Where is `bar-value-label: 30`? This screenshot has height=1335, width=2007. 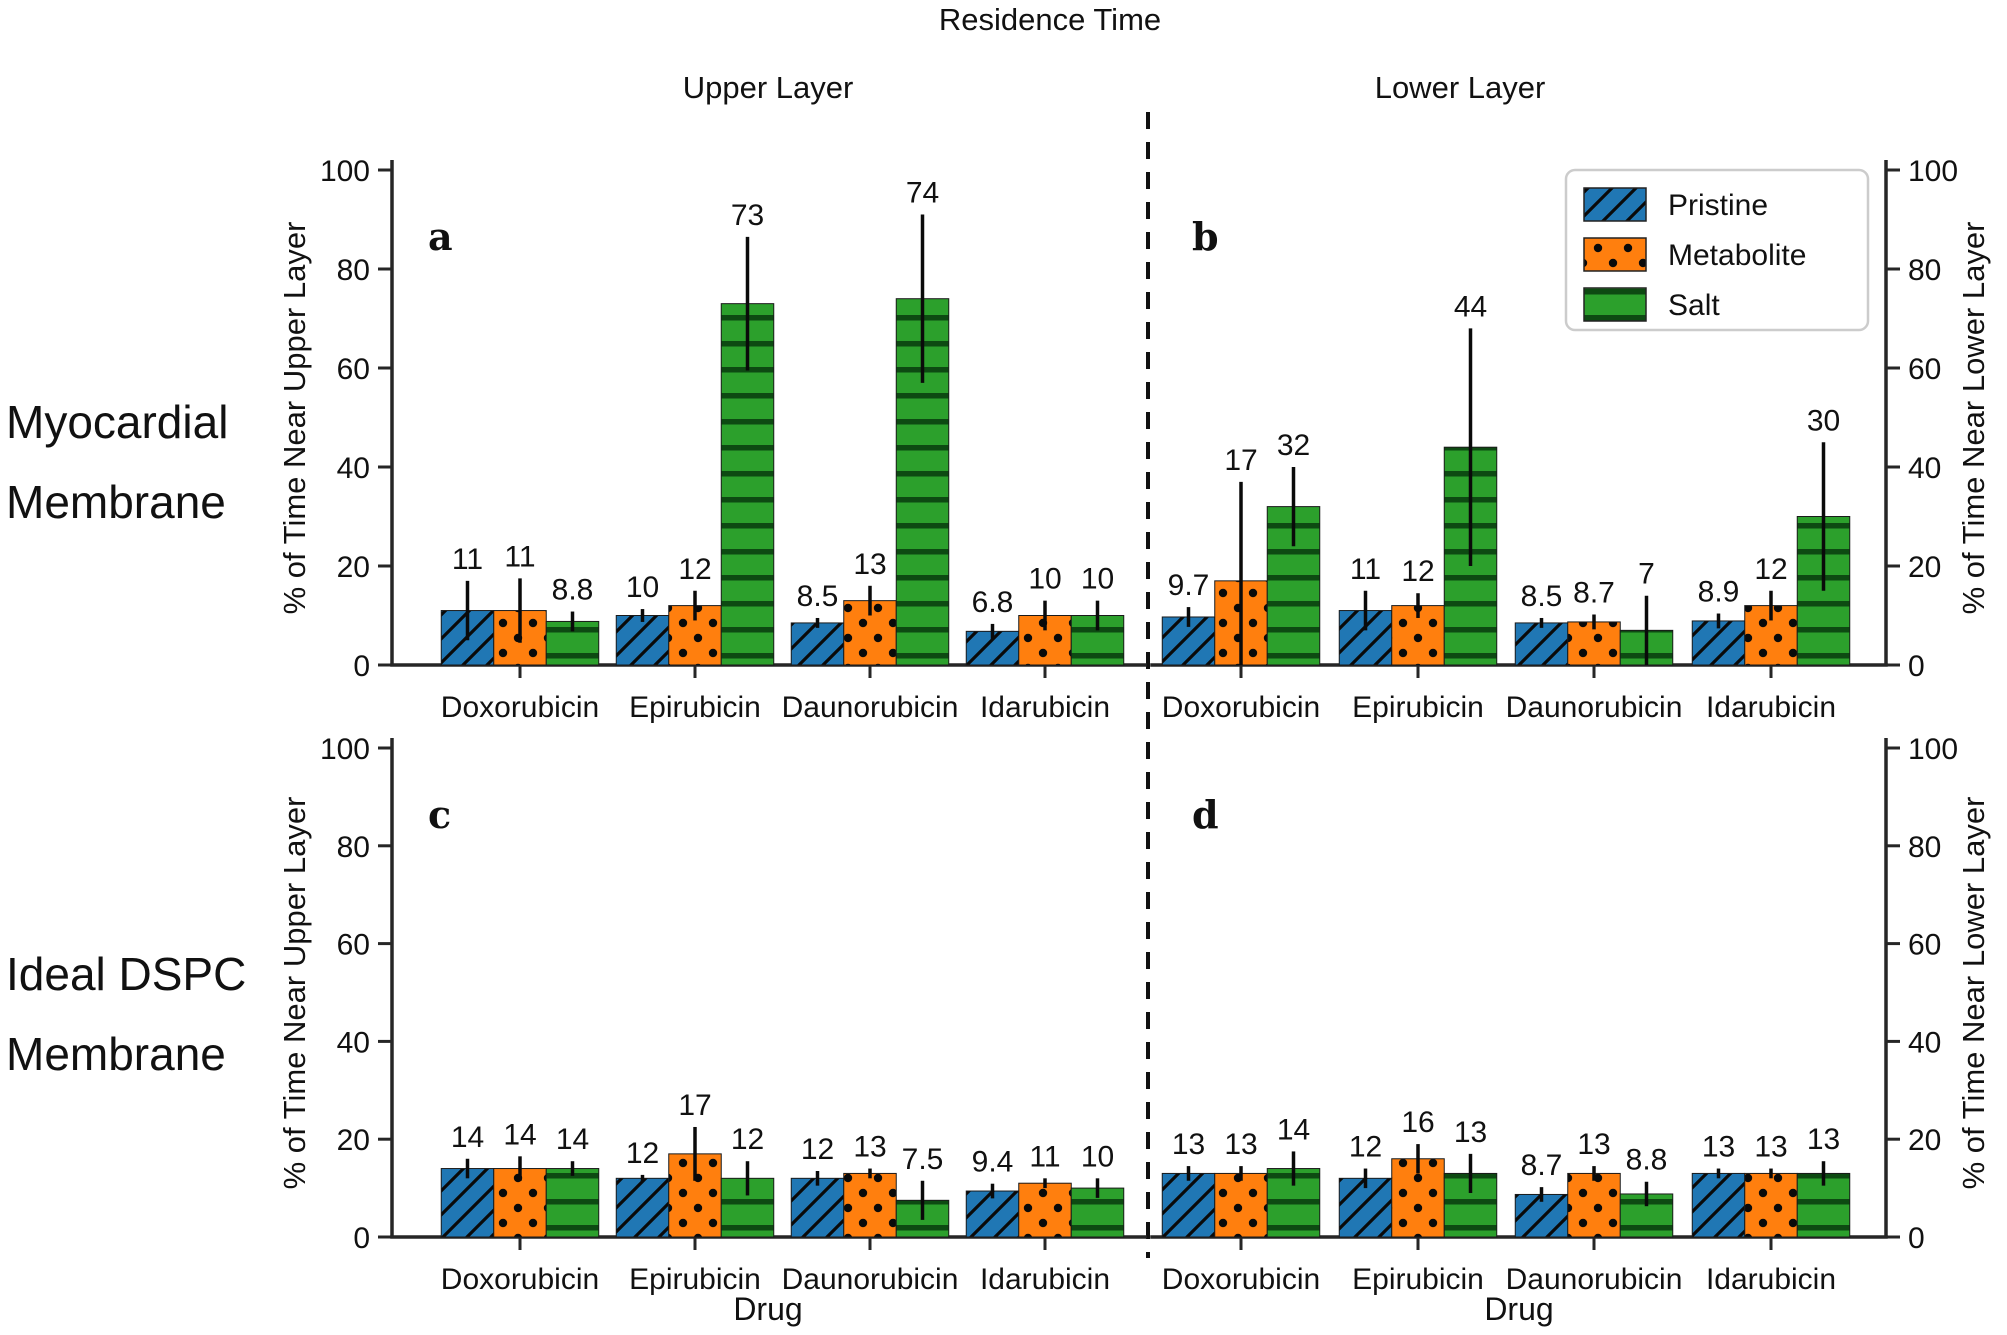 bar-value-label: 30 is located at coordinates (1823, 420).